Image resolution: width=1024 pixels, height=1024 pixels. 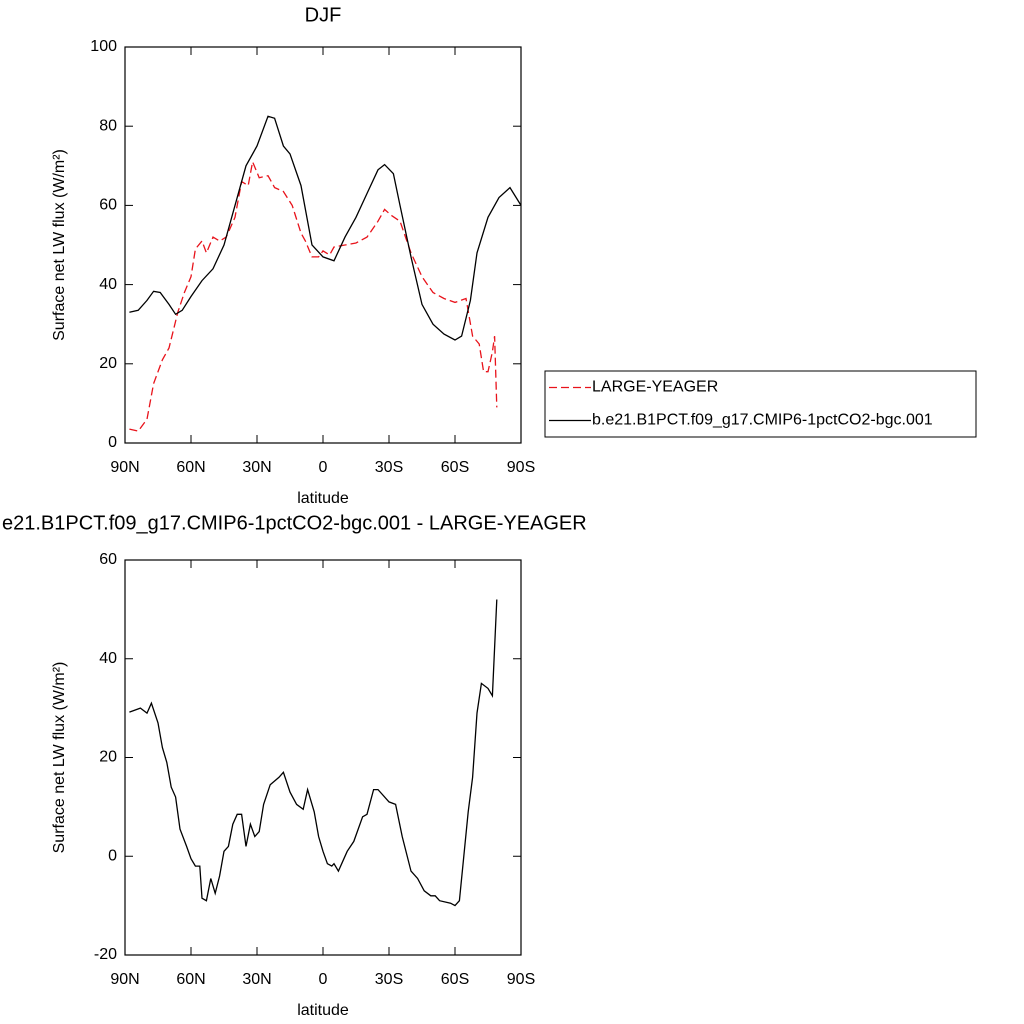 I want to click on legend-box, so click(x=760, y=404).